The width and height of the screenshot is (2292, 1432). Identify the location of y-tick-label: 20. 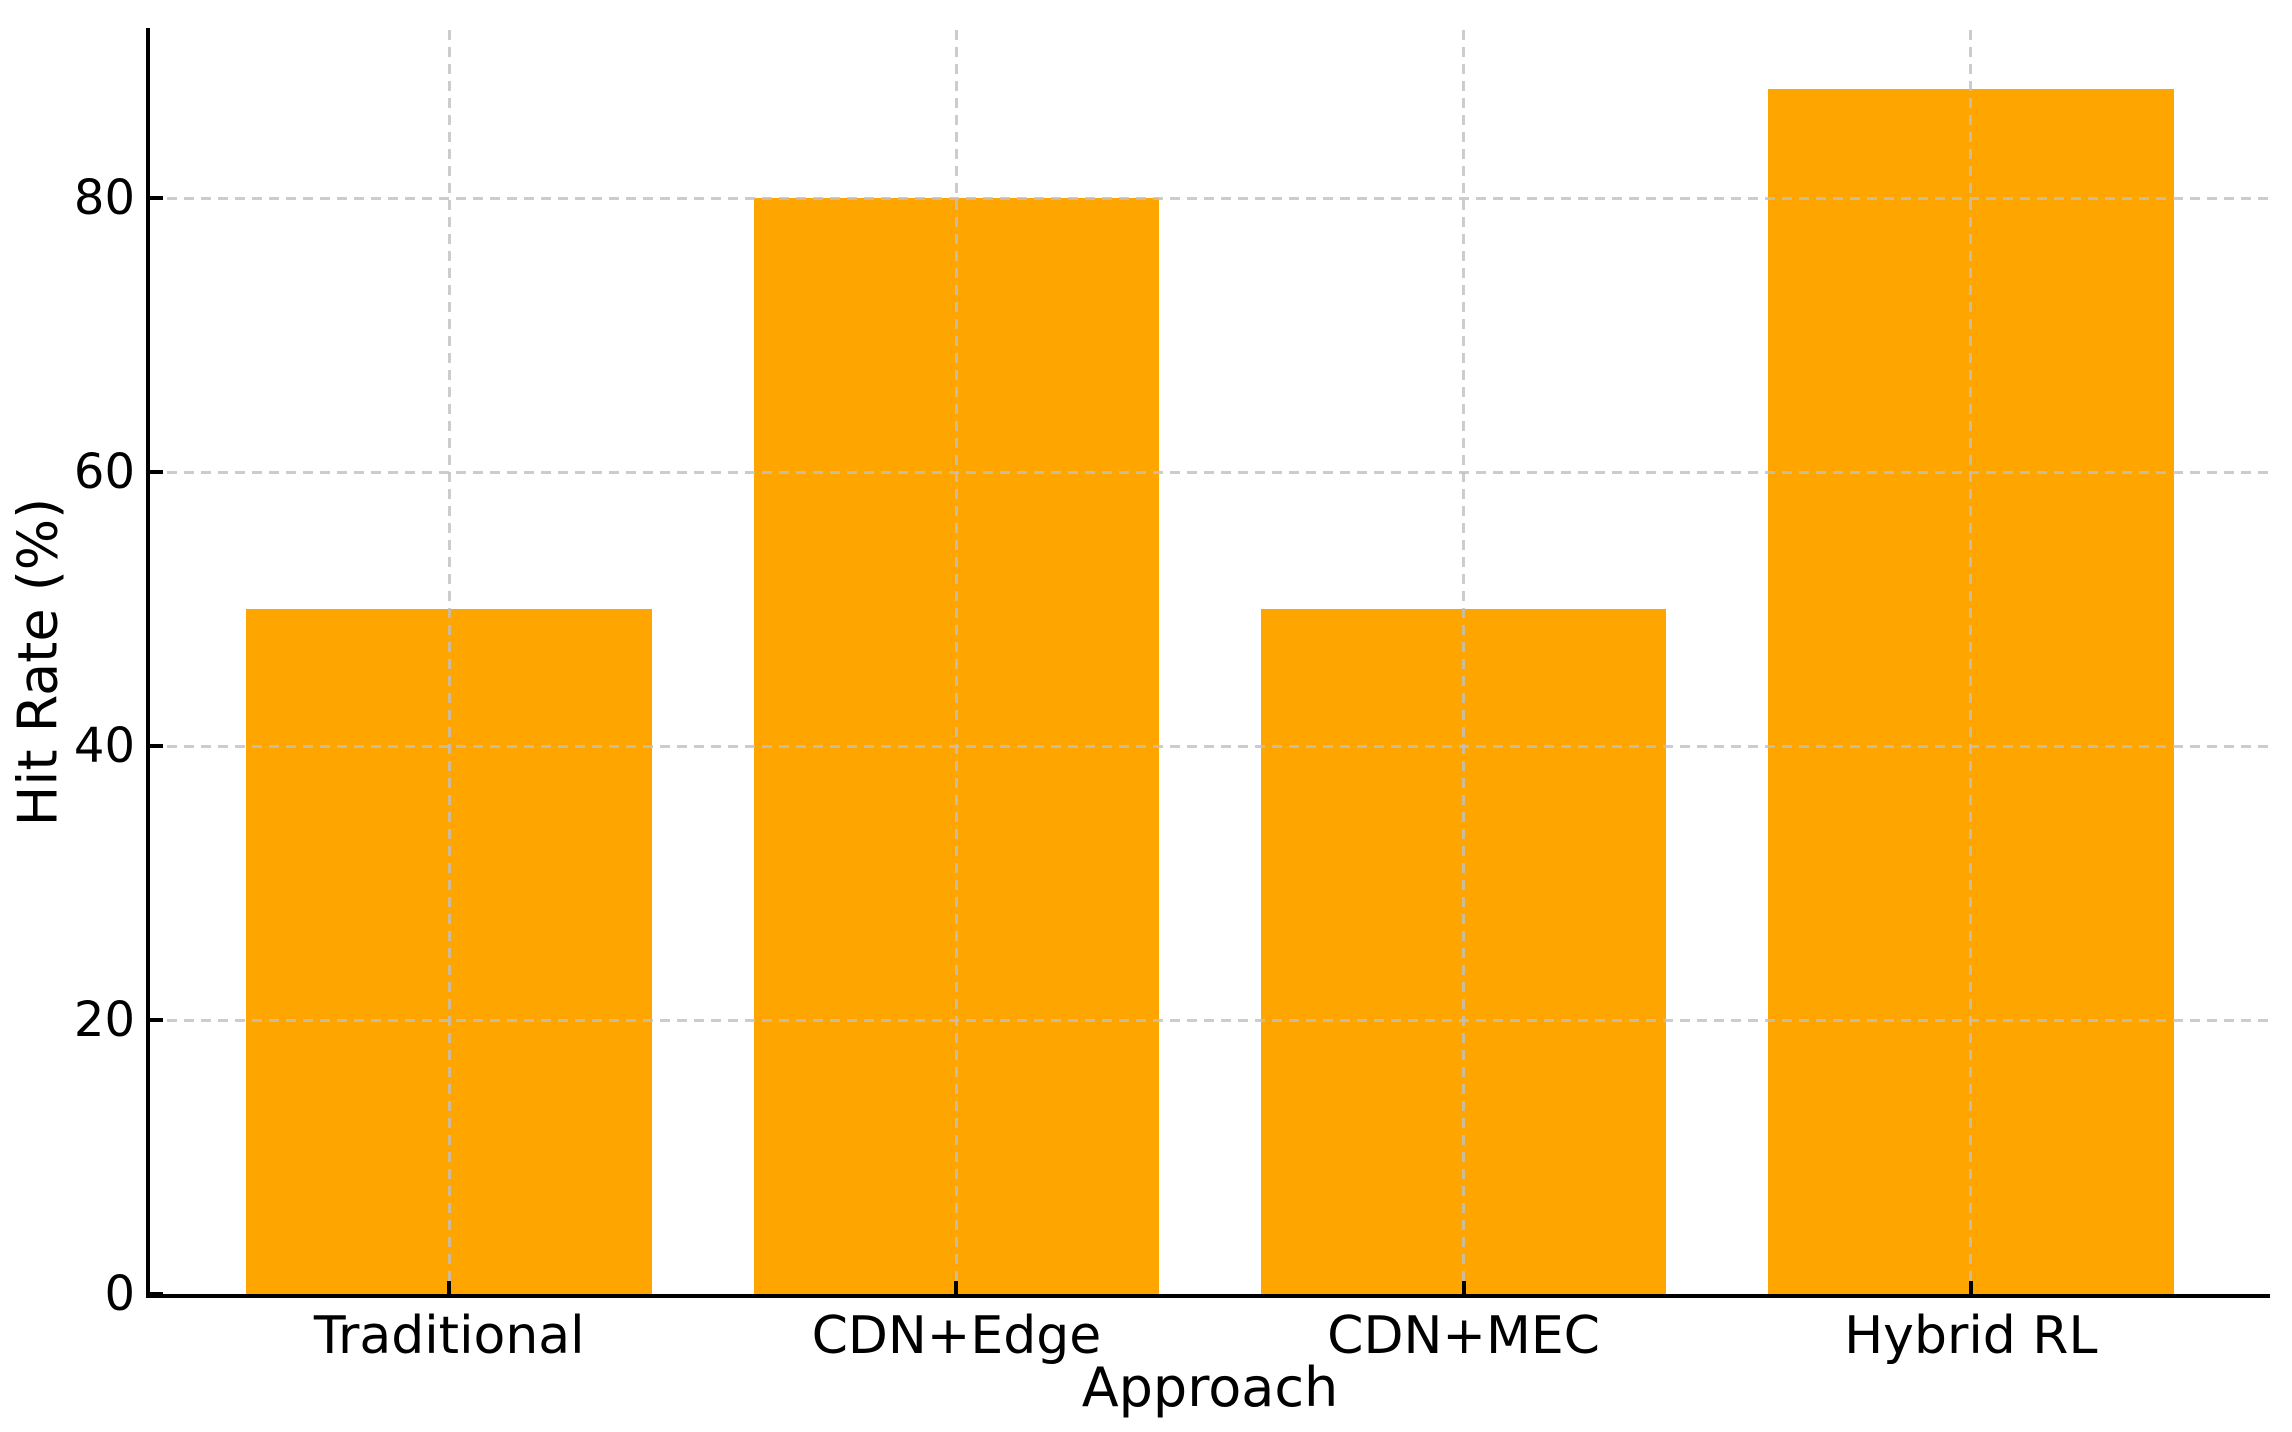
(104, 1020).